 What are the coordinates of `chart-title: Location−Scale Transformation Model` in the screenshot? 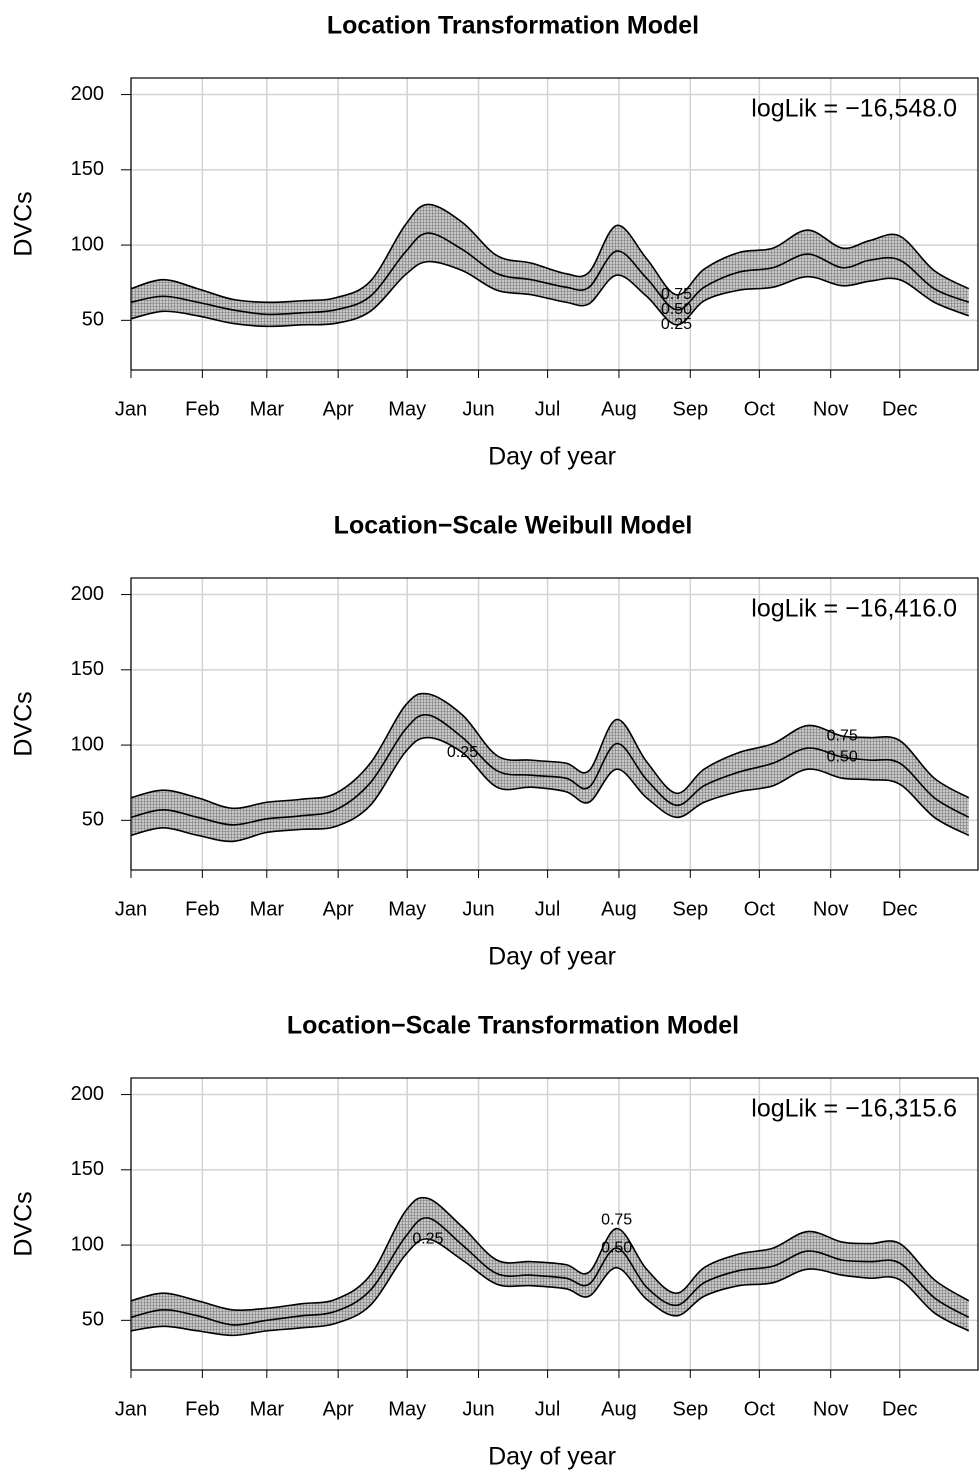 It's located at (513, 1026).